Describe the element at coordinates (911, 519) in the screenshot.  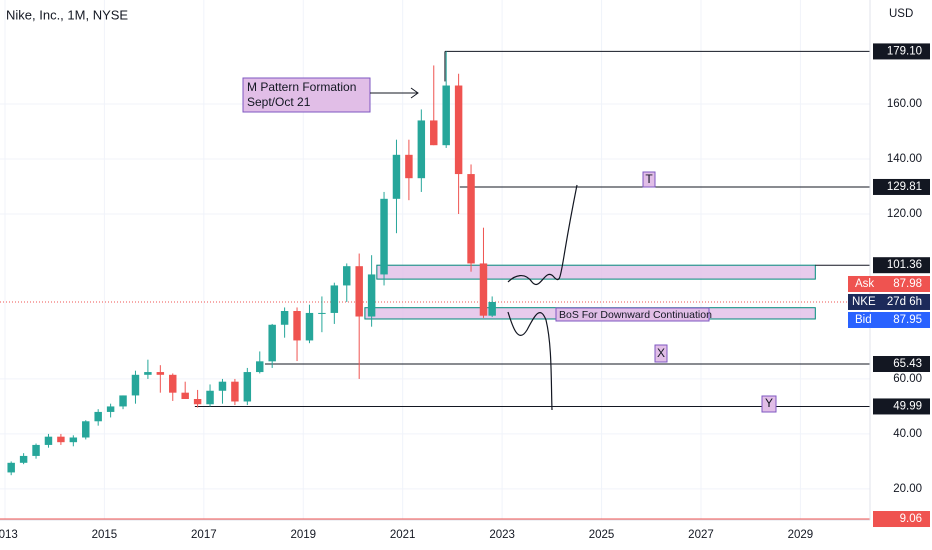
I see `alert-label: 9.06` at that location.